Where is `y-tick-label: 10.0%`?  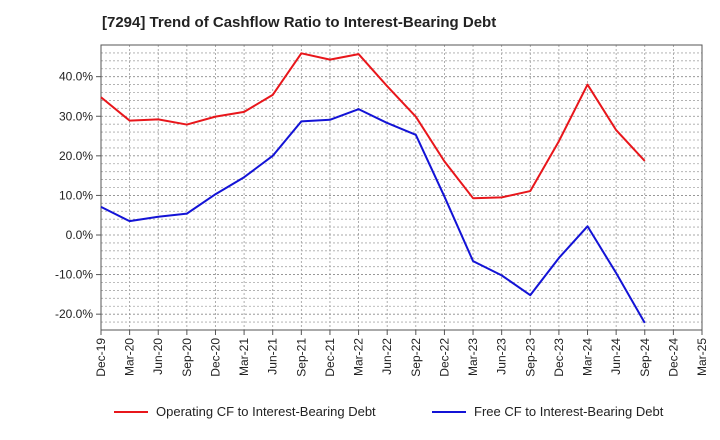 y-tick-label: 10.0% is located at coordinates (76, 195).